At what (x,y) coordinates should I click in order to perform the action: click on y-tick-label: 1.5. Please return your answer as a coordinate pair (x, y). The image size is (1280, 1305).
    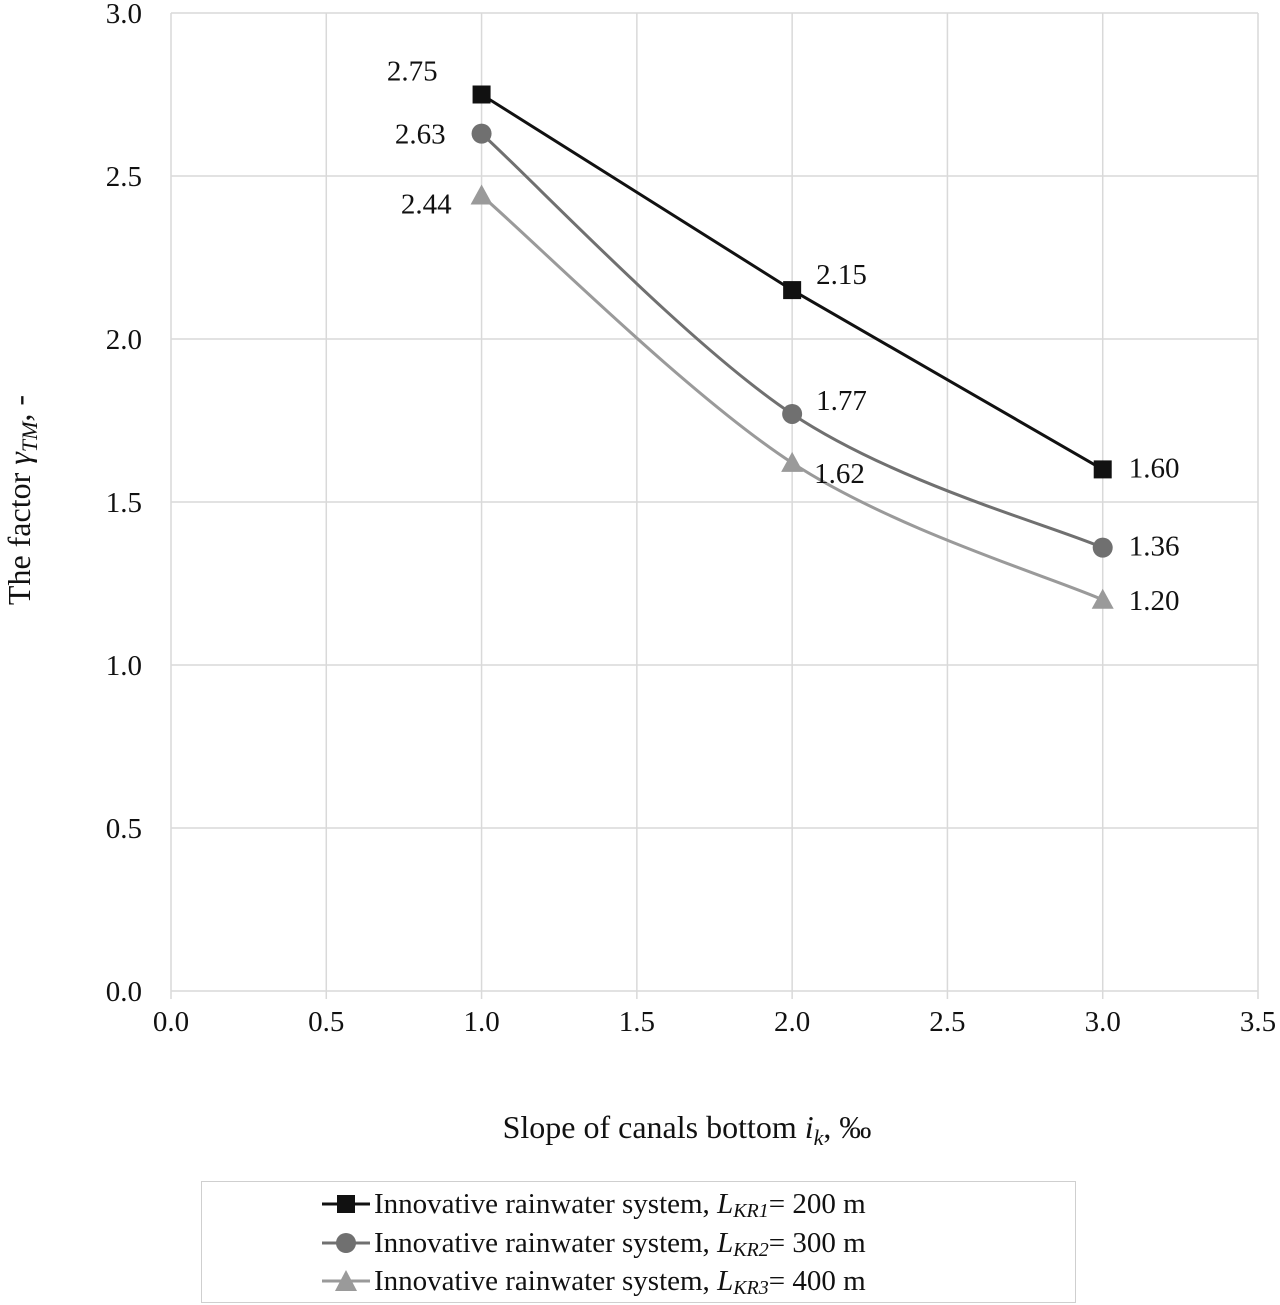
    Looking at the image, I should click on (124, 503).